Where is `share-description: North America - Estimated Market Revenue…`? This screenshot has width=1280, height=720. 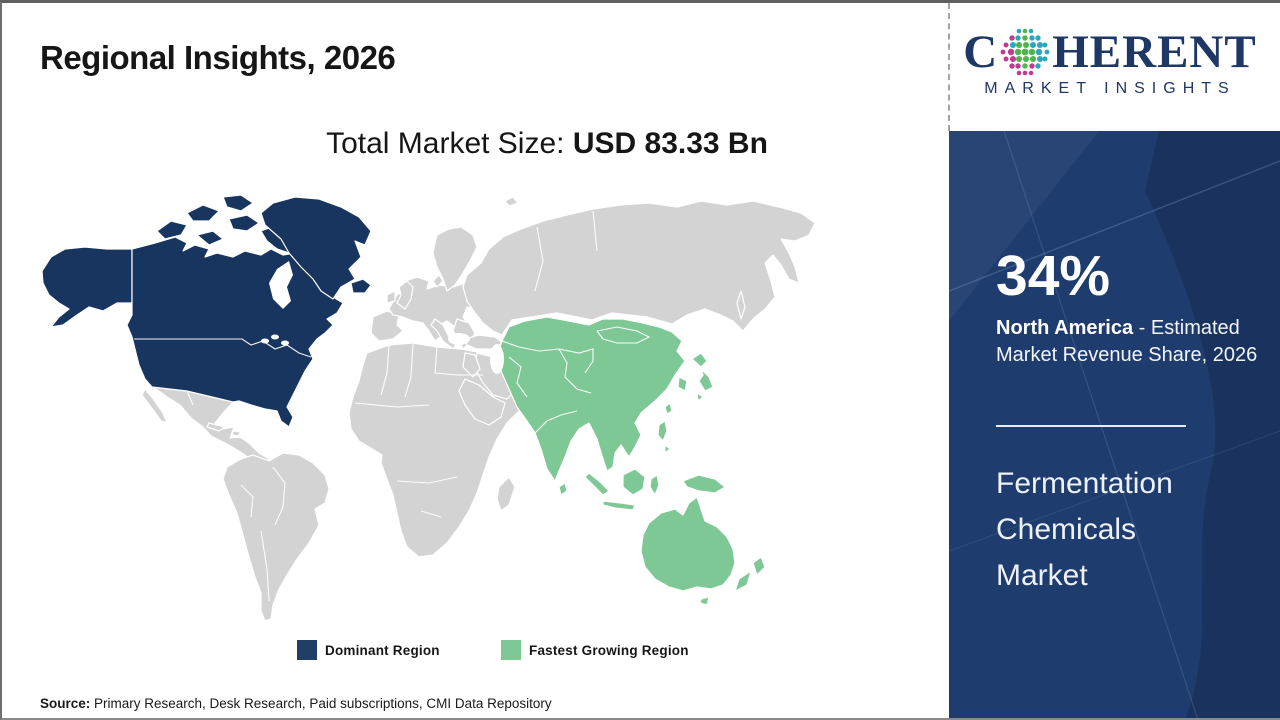 share-description: North America - Estimated Market Revenue… is located at coordinates (1132, 341).